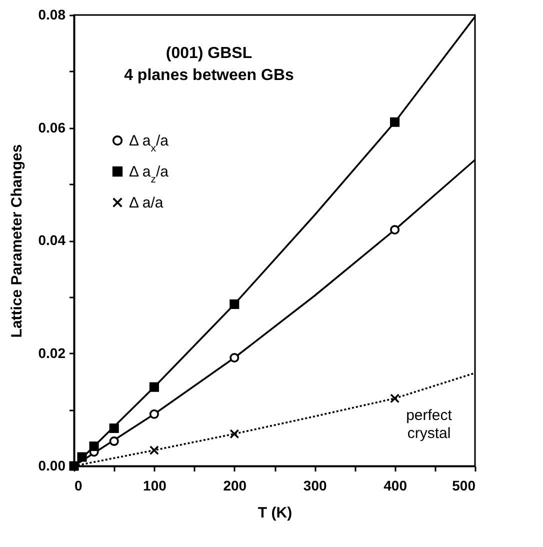  What do you see at coordinates (315, 486) in the screenshot?
I see `x-tick-label: 300` at bounding box center [315, 486].